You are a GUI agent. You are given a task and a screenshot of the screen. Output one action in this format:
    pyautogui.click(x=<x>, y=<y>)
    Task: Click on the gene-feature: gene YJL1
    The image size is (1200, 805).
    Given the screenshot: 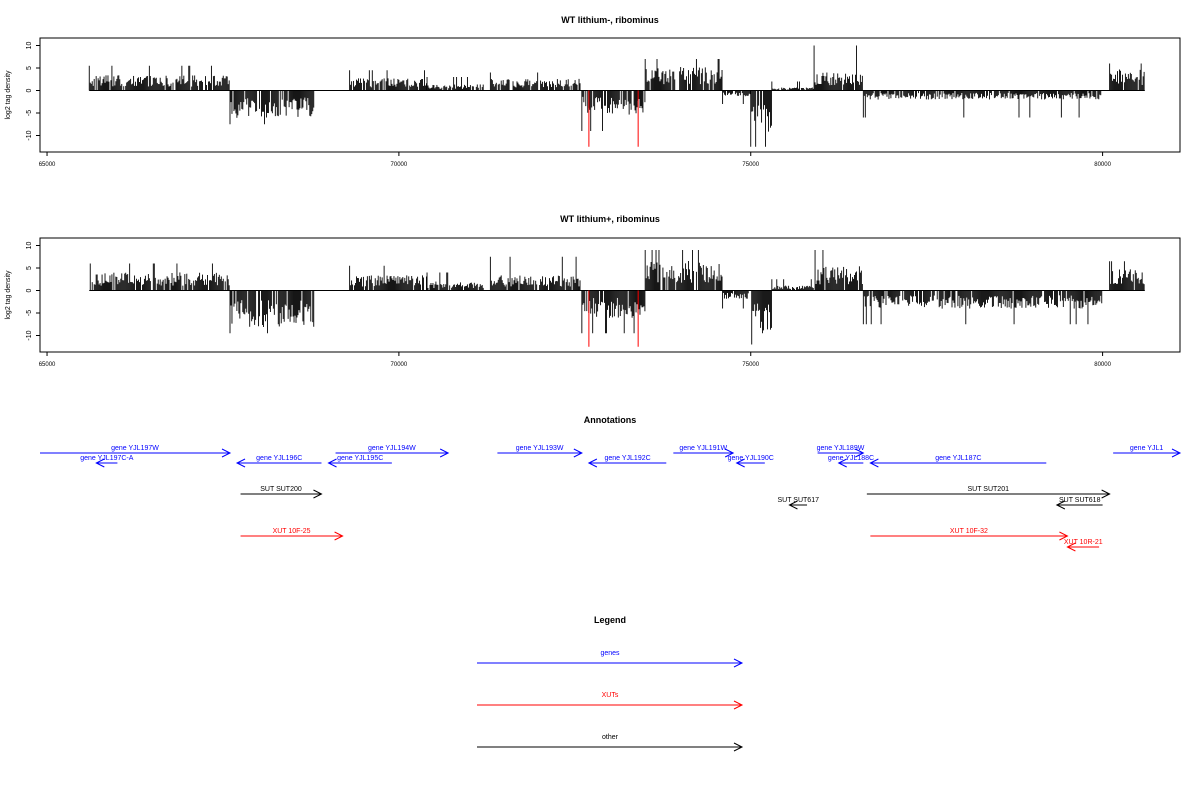 What is the action you would take?
    pyautogui.click(x=1147, y=451)
    